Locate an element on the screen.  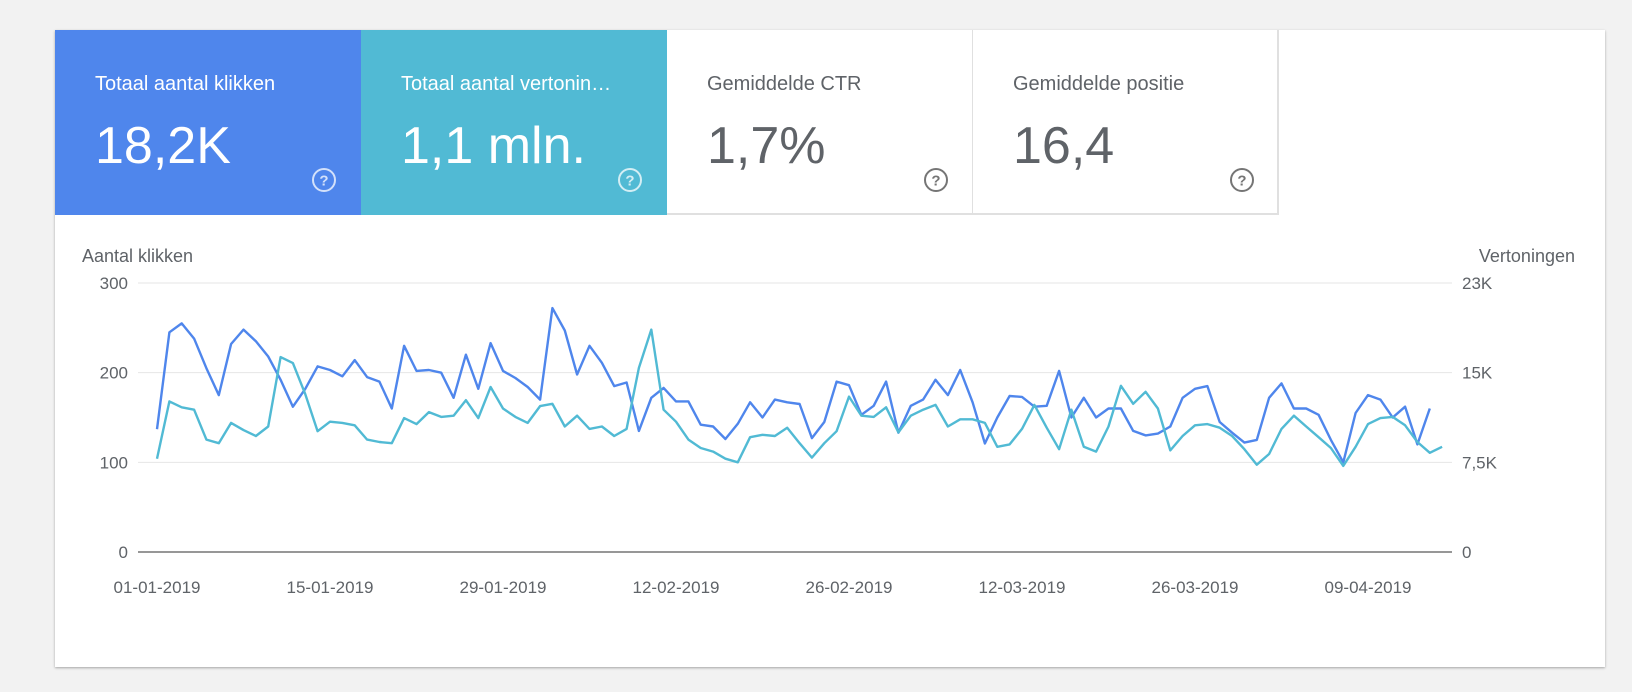
metric-tile-impressions: Totaal aantal vertoningen 1,1 mln. ? is located at coordinates (514, 122).